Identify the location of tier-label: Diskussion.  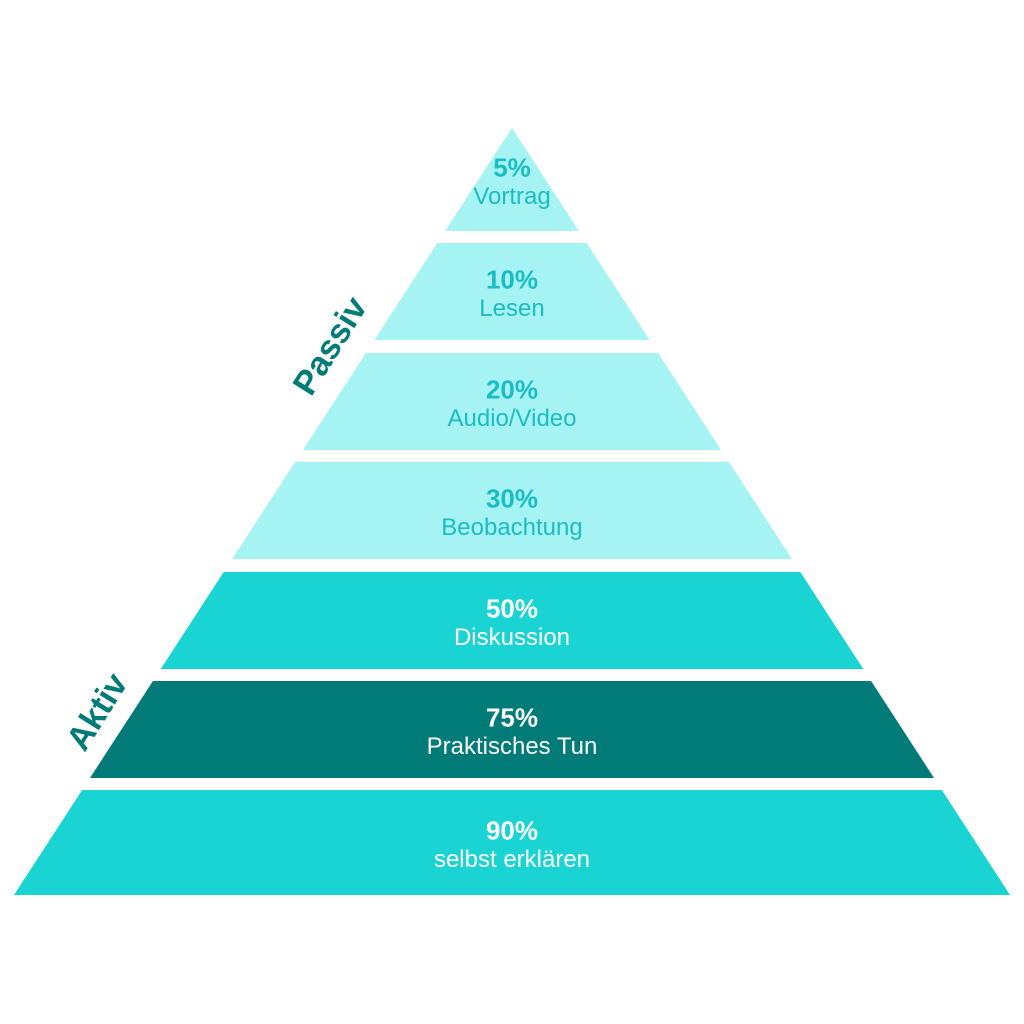
(512, 637).